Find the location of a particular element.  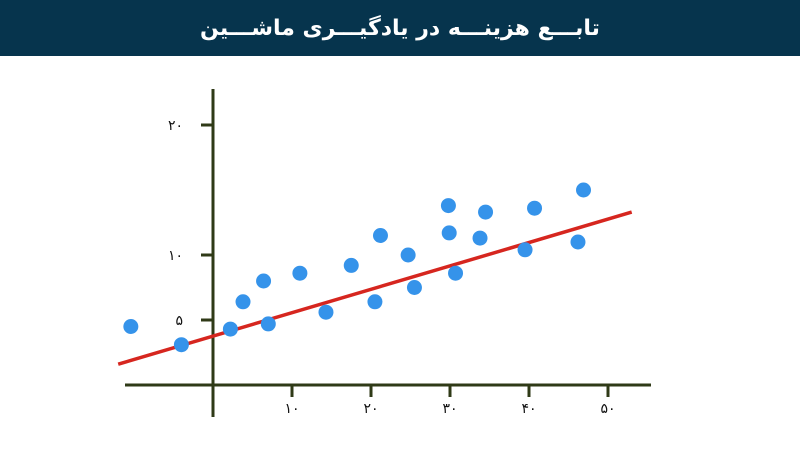

page-title: تابـــع هزینـــه در یادگیـــری ماشـــین is located at coordinates (400, 28).